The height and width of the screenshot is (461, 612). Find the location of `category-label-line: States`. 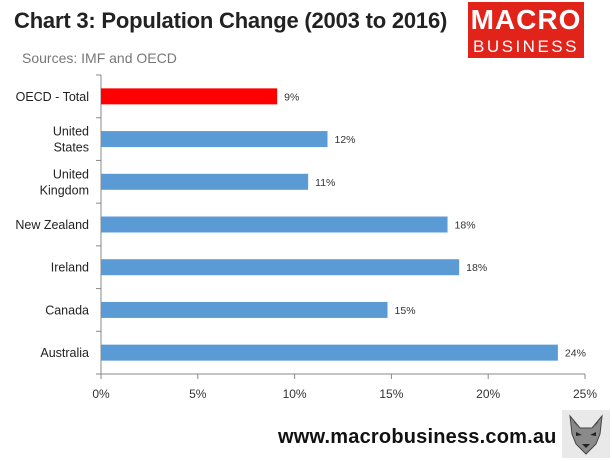

category-label-line: States is located at coordinates (71, 148).